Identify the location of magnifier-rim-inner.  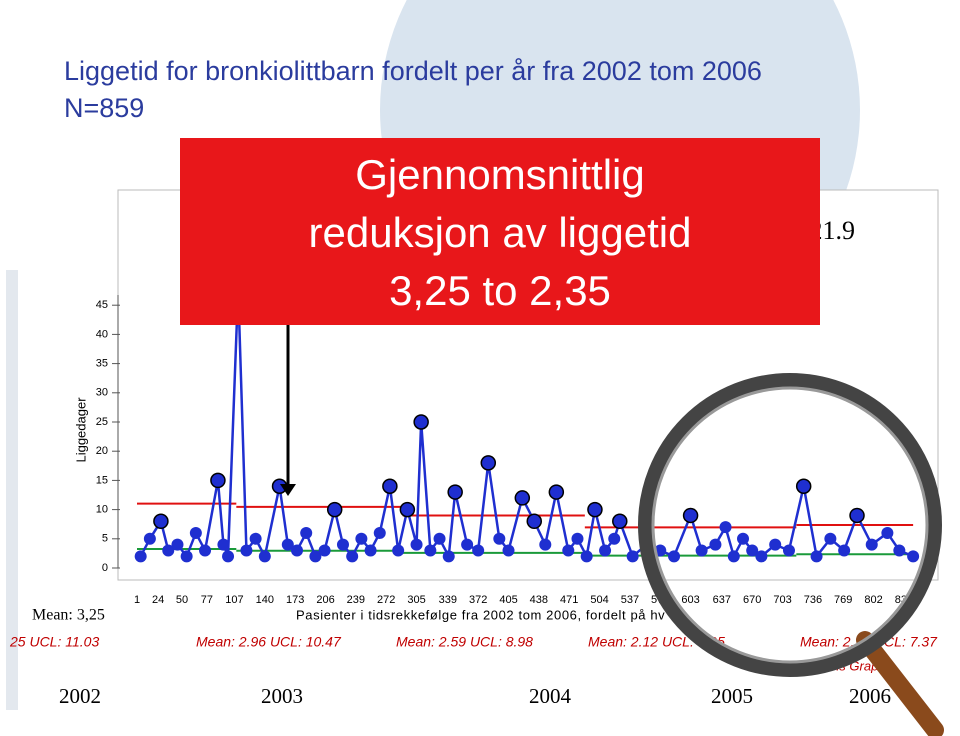
(790, 525).